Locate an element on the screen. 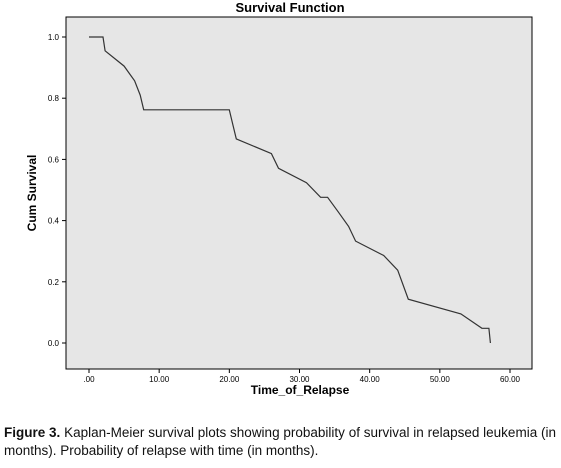  x-tick-label: 20.00 is located at coordinates (229, 379).